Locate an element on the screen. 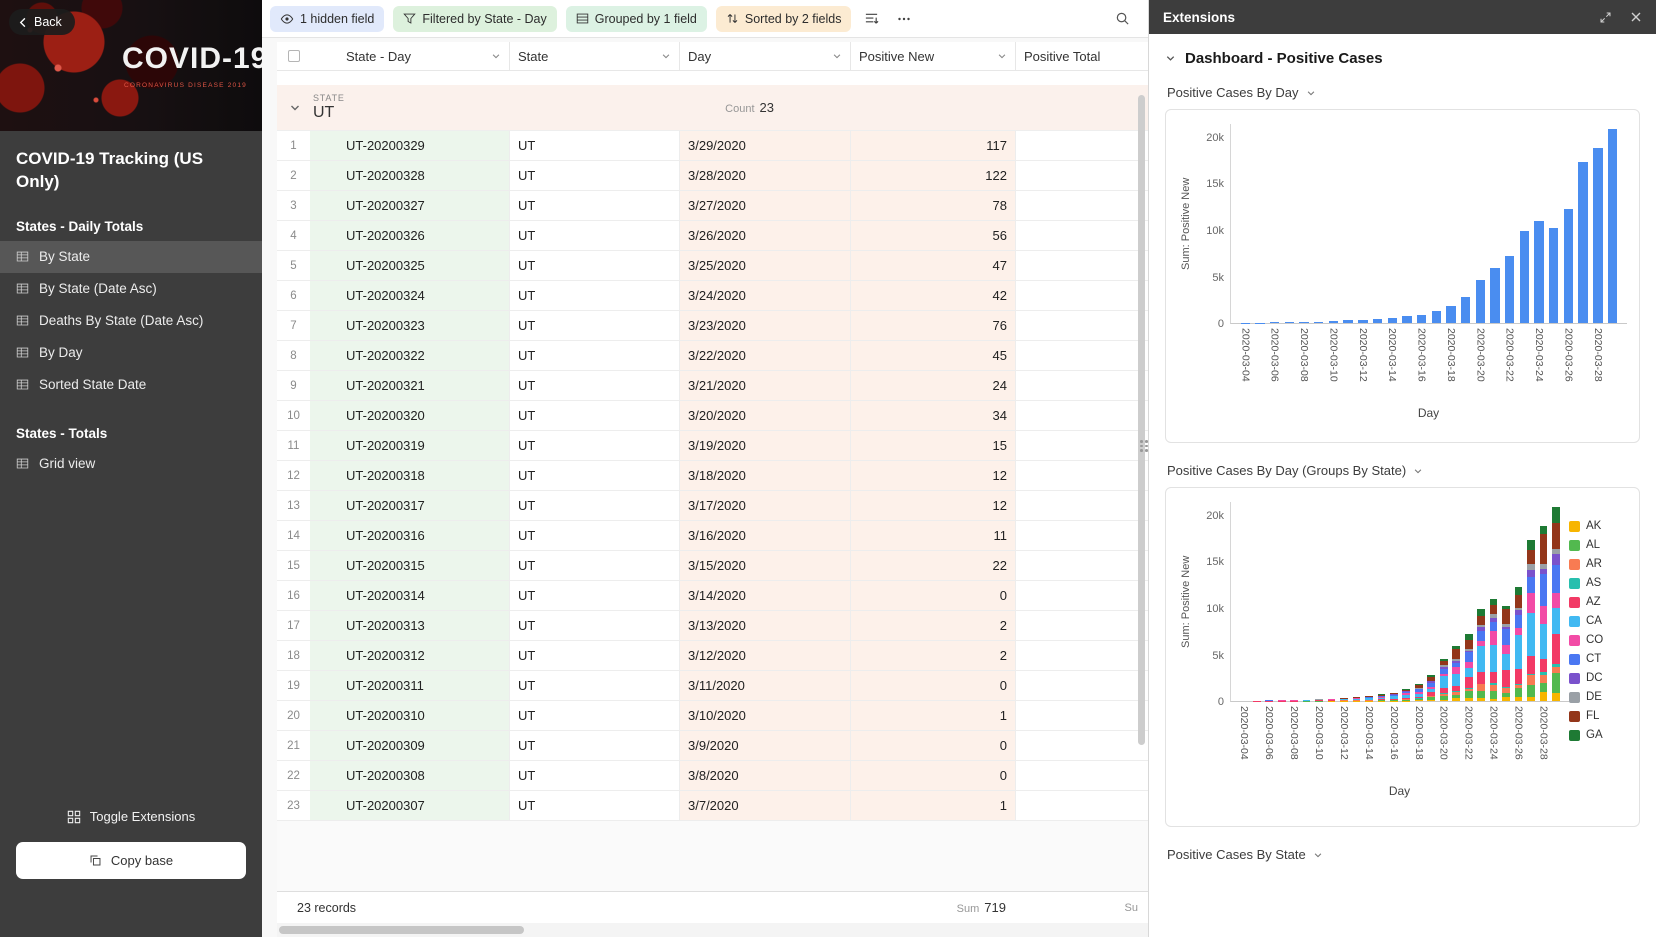 The width and height of the screenshot is (1656, 937). sidebar-item-by-state: By State is located at coordinates (131, 256).